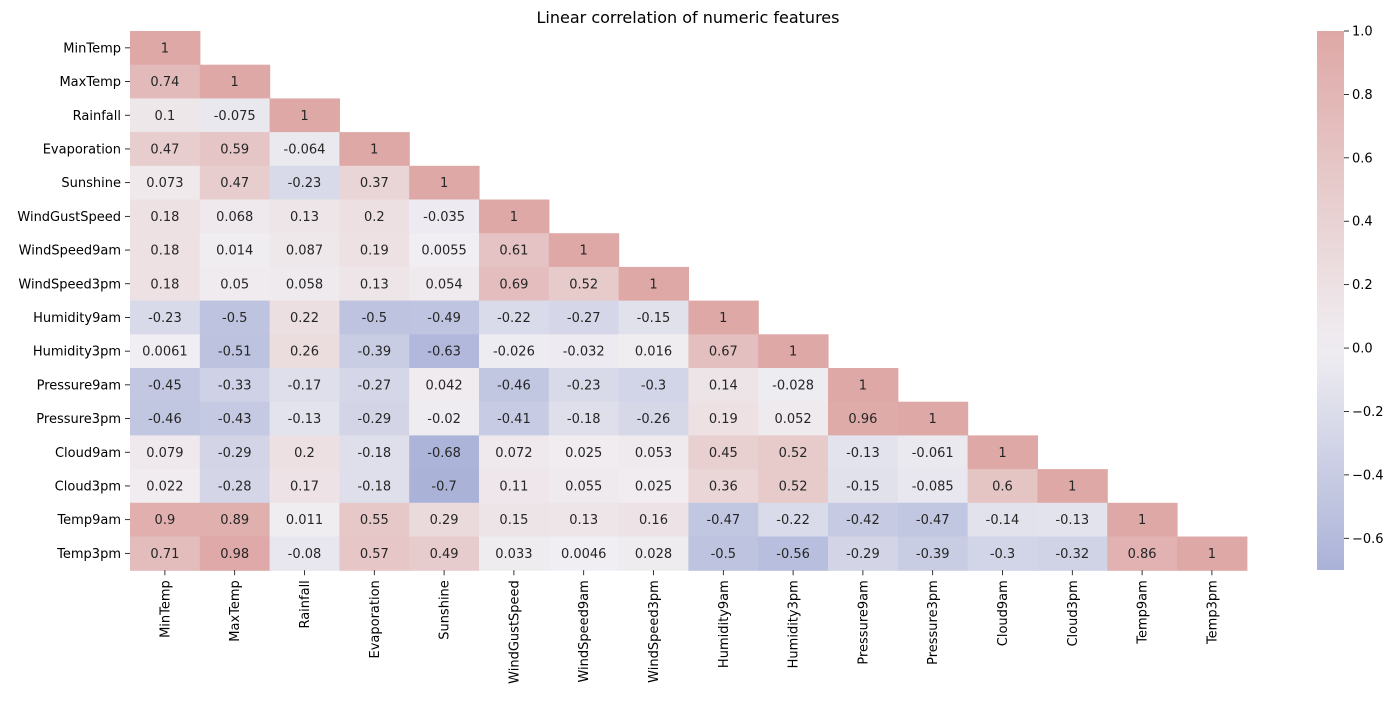  Describe the element at coordinates (444, 352) in the screenshot. I see `cell-value-label: -0.63` at that location.